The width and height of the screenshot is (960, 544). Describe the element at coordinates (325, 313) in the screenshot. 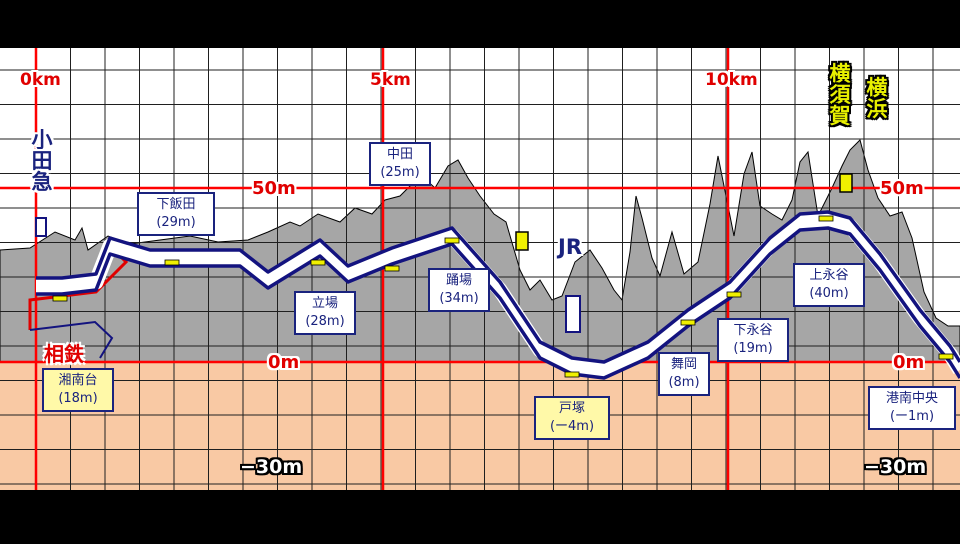

I see `station-label-tateba: 立場 (28m)` at that location.